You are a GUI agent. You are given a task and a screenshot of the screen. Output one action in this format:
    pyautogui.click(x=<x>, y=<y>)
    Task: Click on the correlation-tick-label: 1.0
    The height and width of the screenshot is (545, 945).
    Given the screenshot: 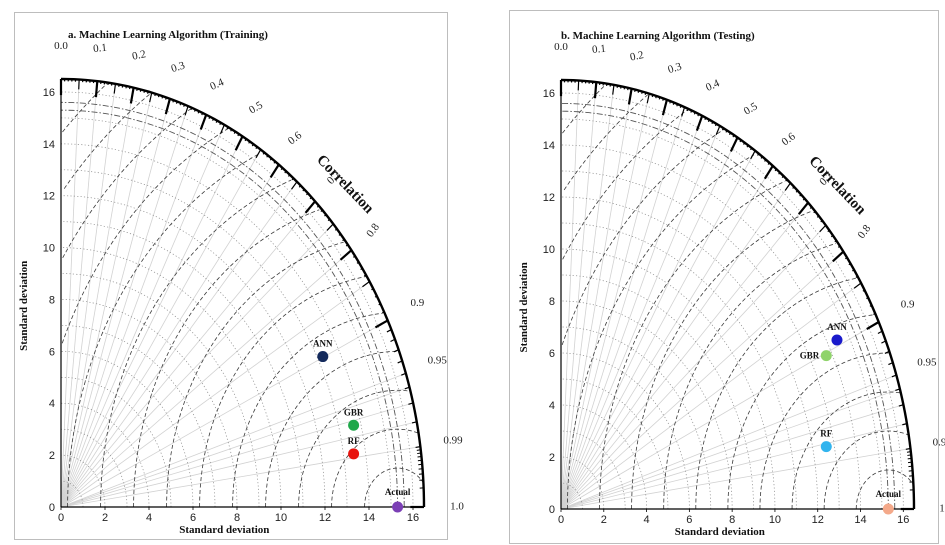 What is the action you would take?
    pyautogui.click(x=457, y=507)
    